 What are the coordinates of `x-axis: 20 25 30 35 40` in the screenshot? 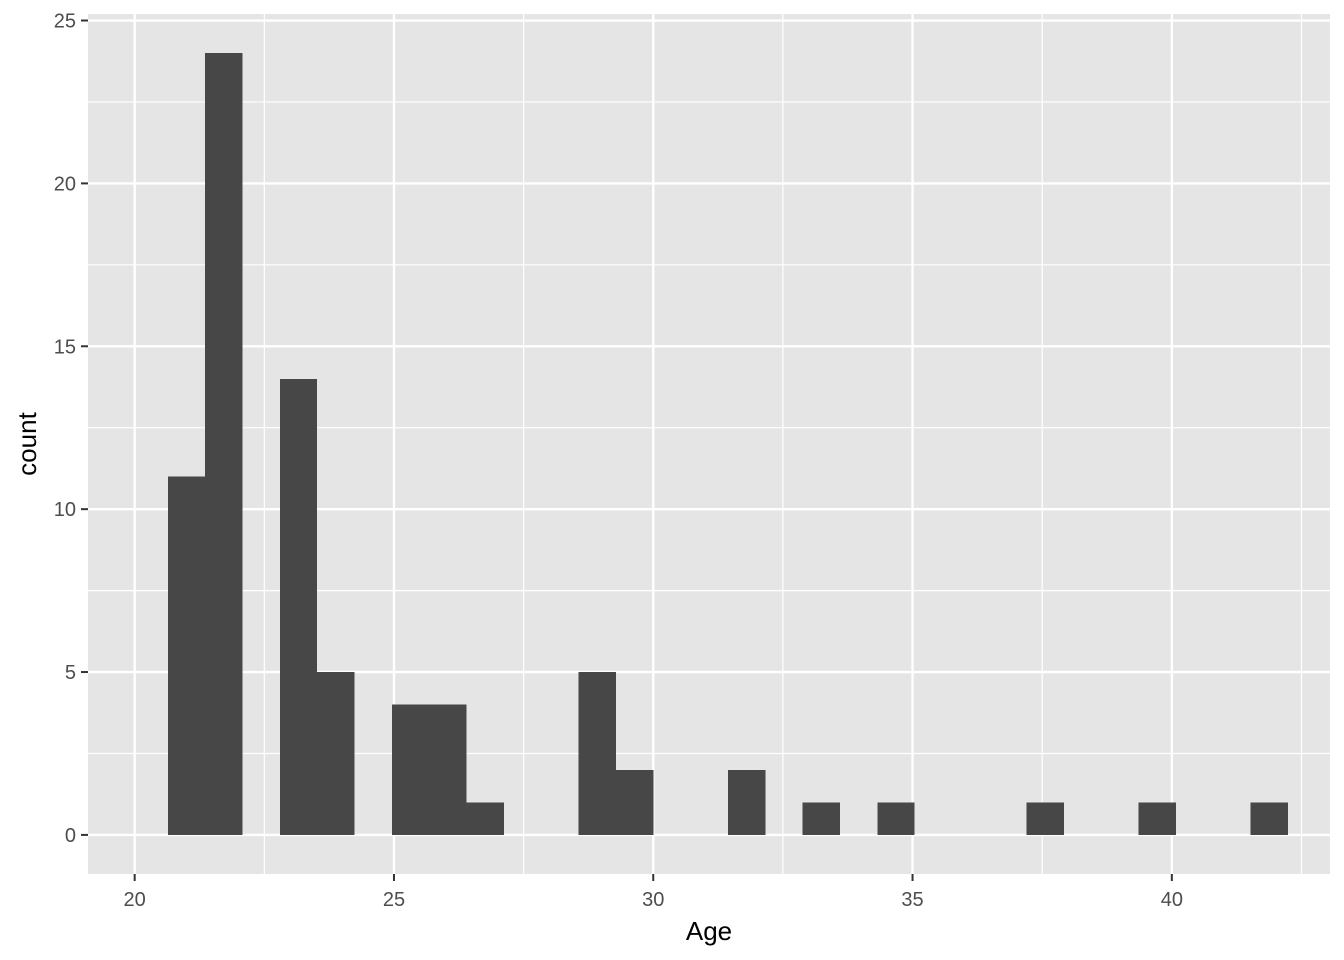 It's located at (653, 892).